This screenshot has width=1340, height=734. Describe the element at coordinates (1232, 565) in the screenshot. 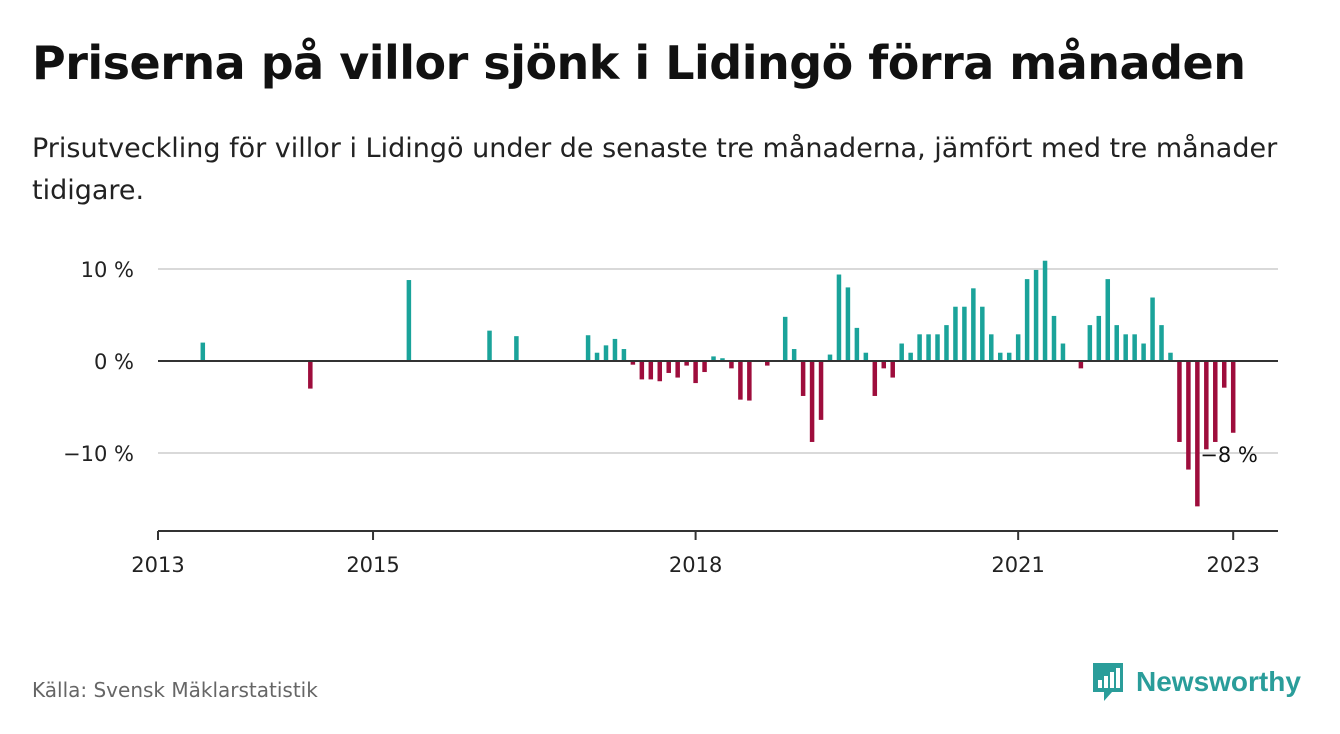

I see `x-tick-label: 2023` at that location.